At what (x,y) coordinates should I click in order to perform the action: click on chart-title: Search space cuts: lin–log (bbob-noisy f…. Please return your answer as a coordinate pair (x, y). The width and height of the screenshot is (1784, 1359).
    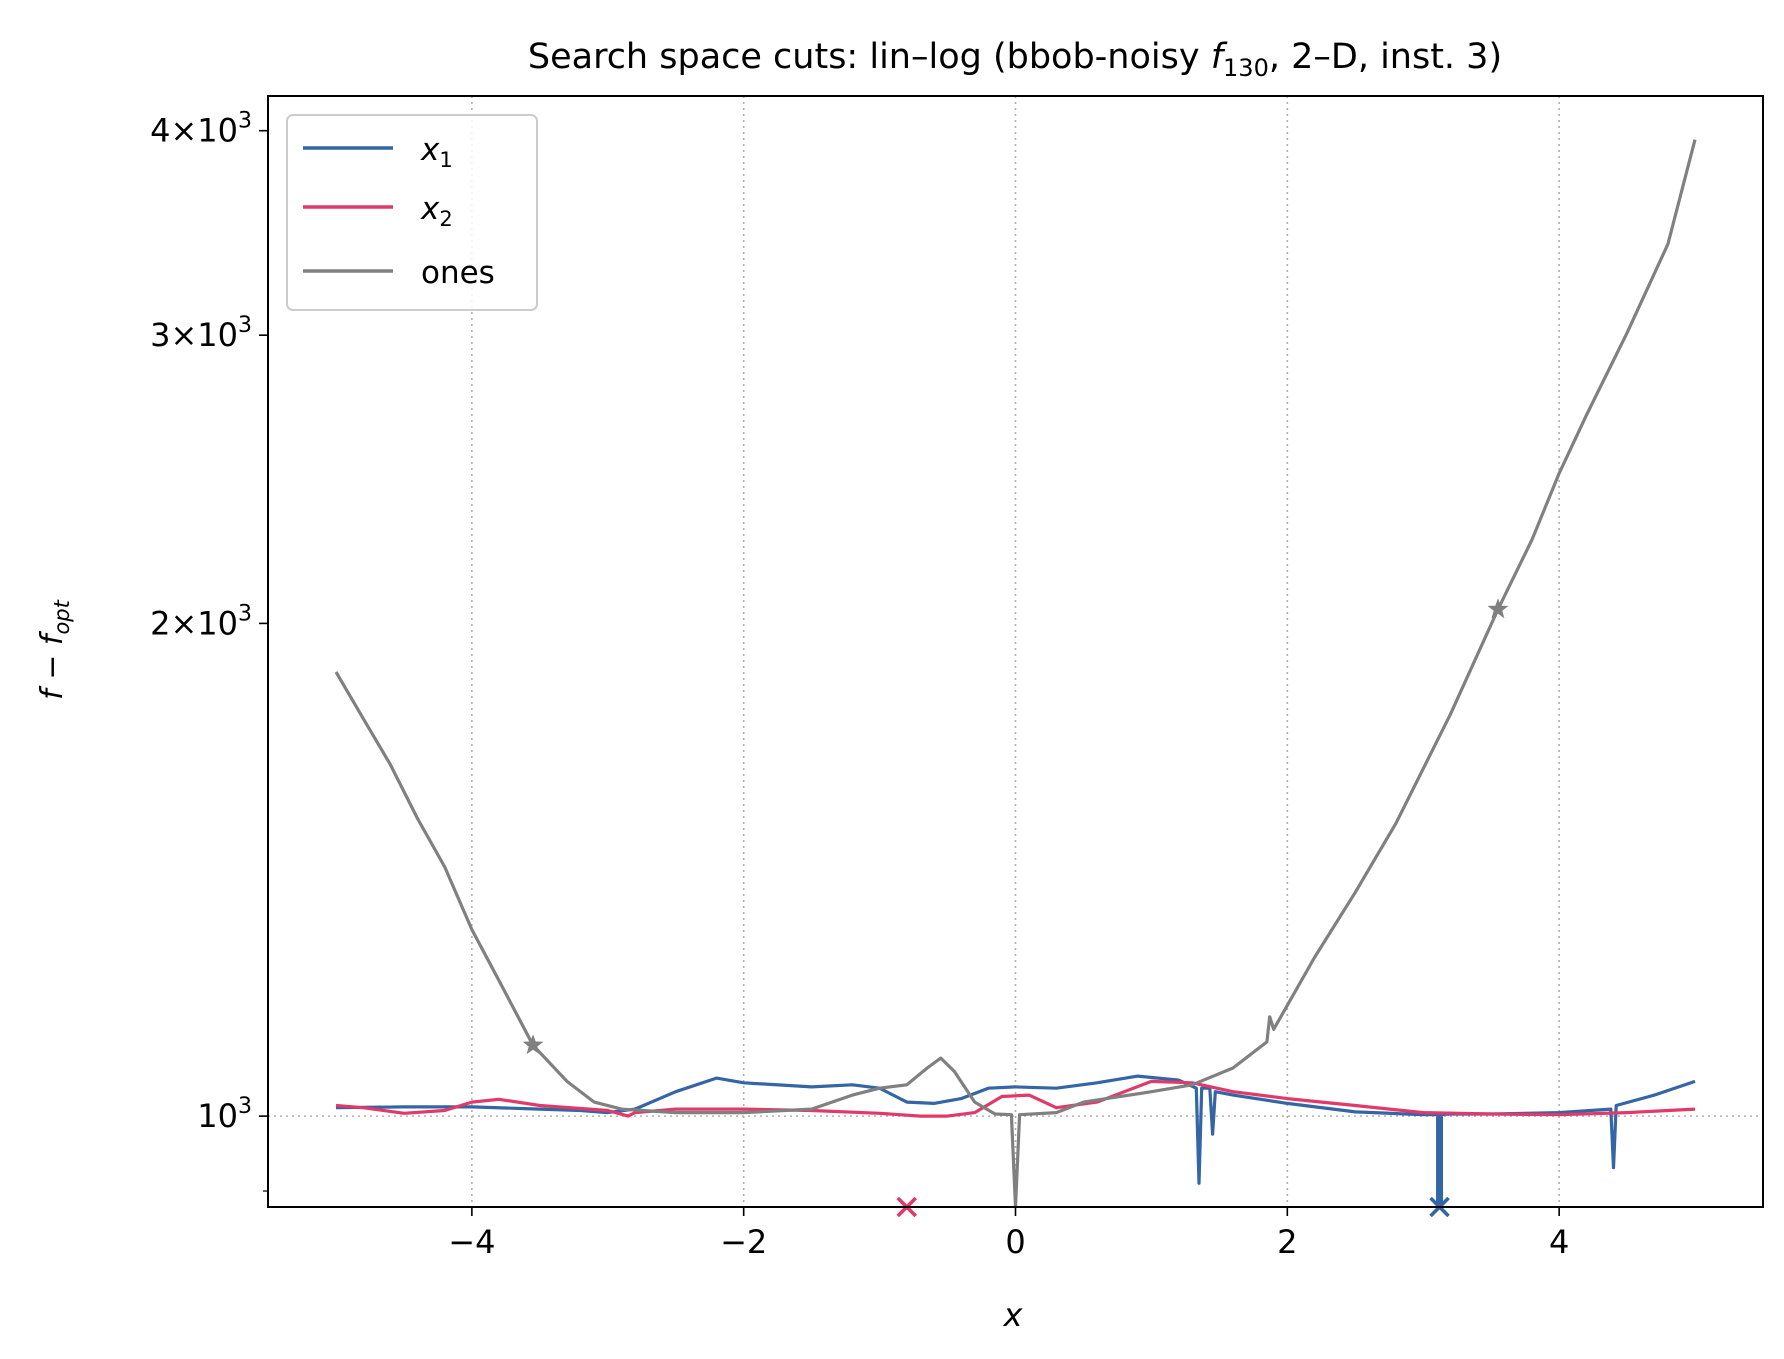
    Looking at the image, I should click on (1015, 59).